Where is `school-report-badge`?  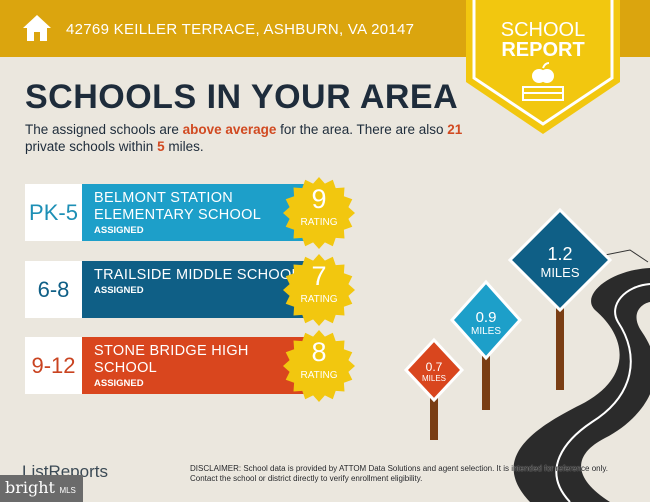 school-report-badge is located at coordinates (543, 67).